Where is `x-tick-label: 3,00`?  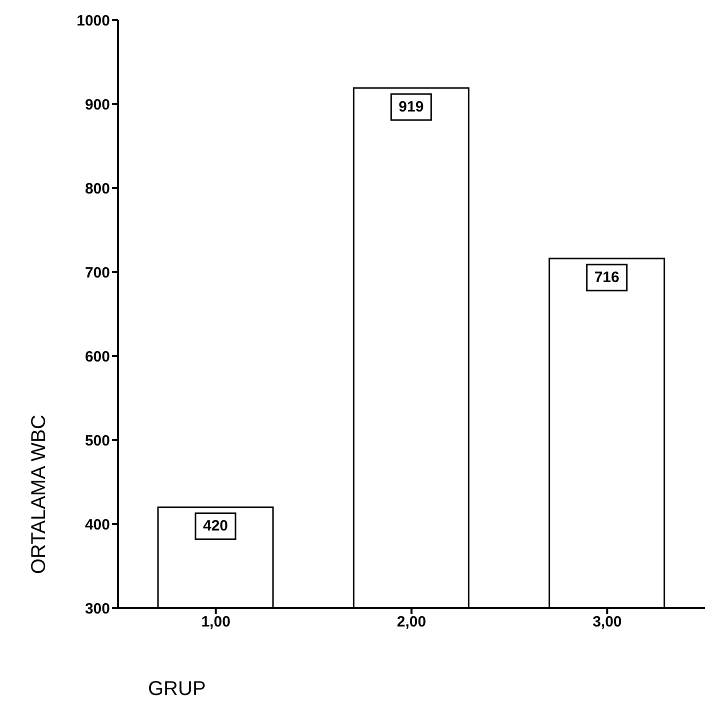 x-tick-label: 3,00 is located at coordinates (607, 622).